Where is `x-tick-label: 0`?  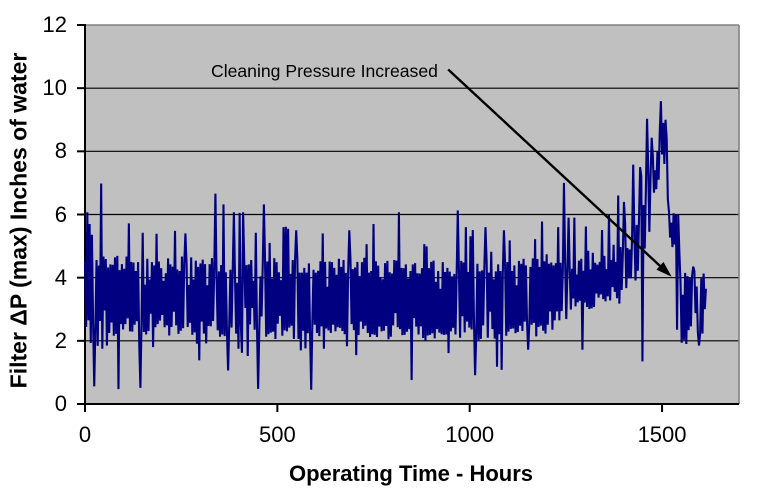
x-tick-label: 0 is located at coordinates (85, 434).